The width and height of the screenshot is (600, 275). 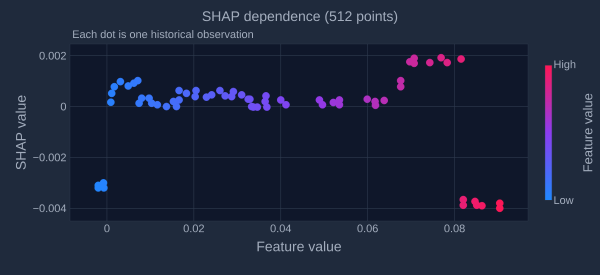 What do you see at coordinates (52, 56) in the screenshot?
I see `y-tick-label: 0.002` at bounding box center [52, 56].